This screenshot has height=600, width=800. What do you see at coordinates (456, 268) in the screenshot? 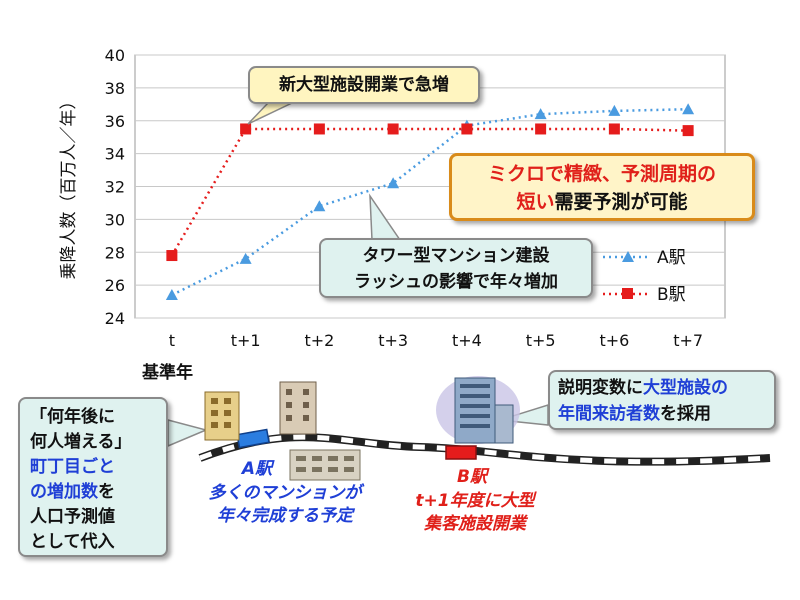
I see `tower-callout: タワー型マンション建設 ラッシュの影響で年々増加` at bounding box center [456, 268].